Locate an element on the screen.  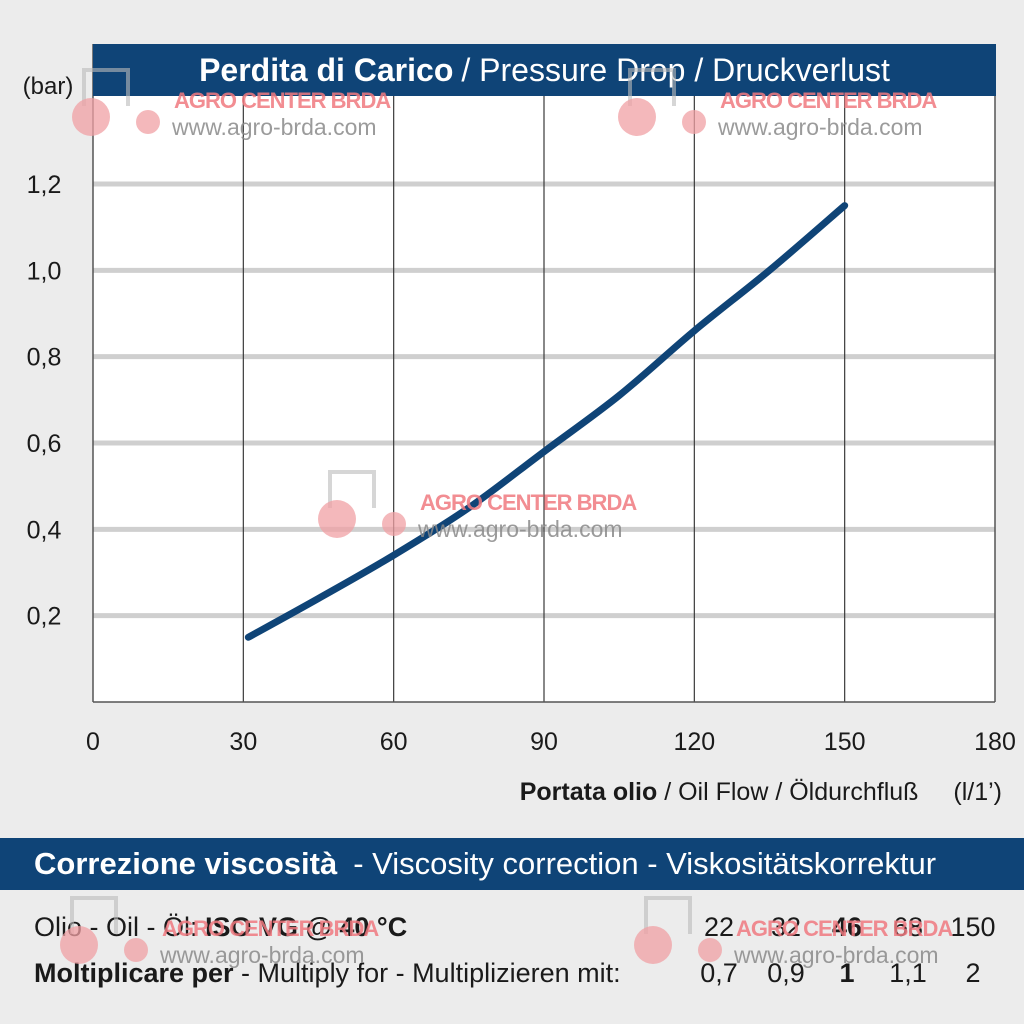
chart-title-main: Perdita di Carico is located at coordinates (326, 69).